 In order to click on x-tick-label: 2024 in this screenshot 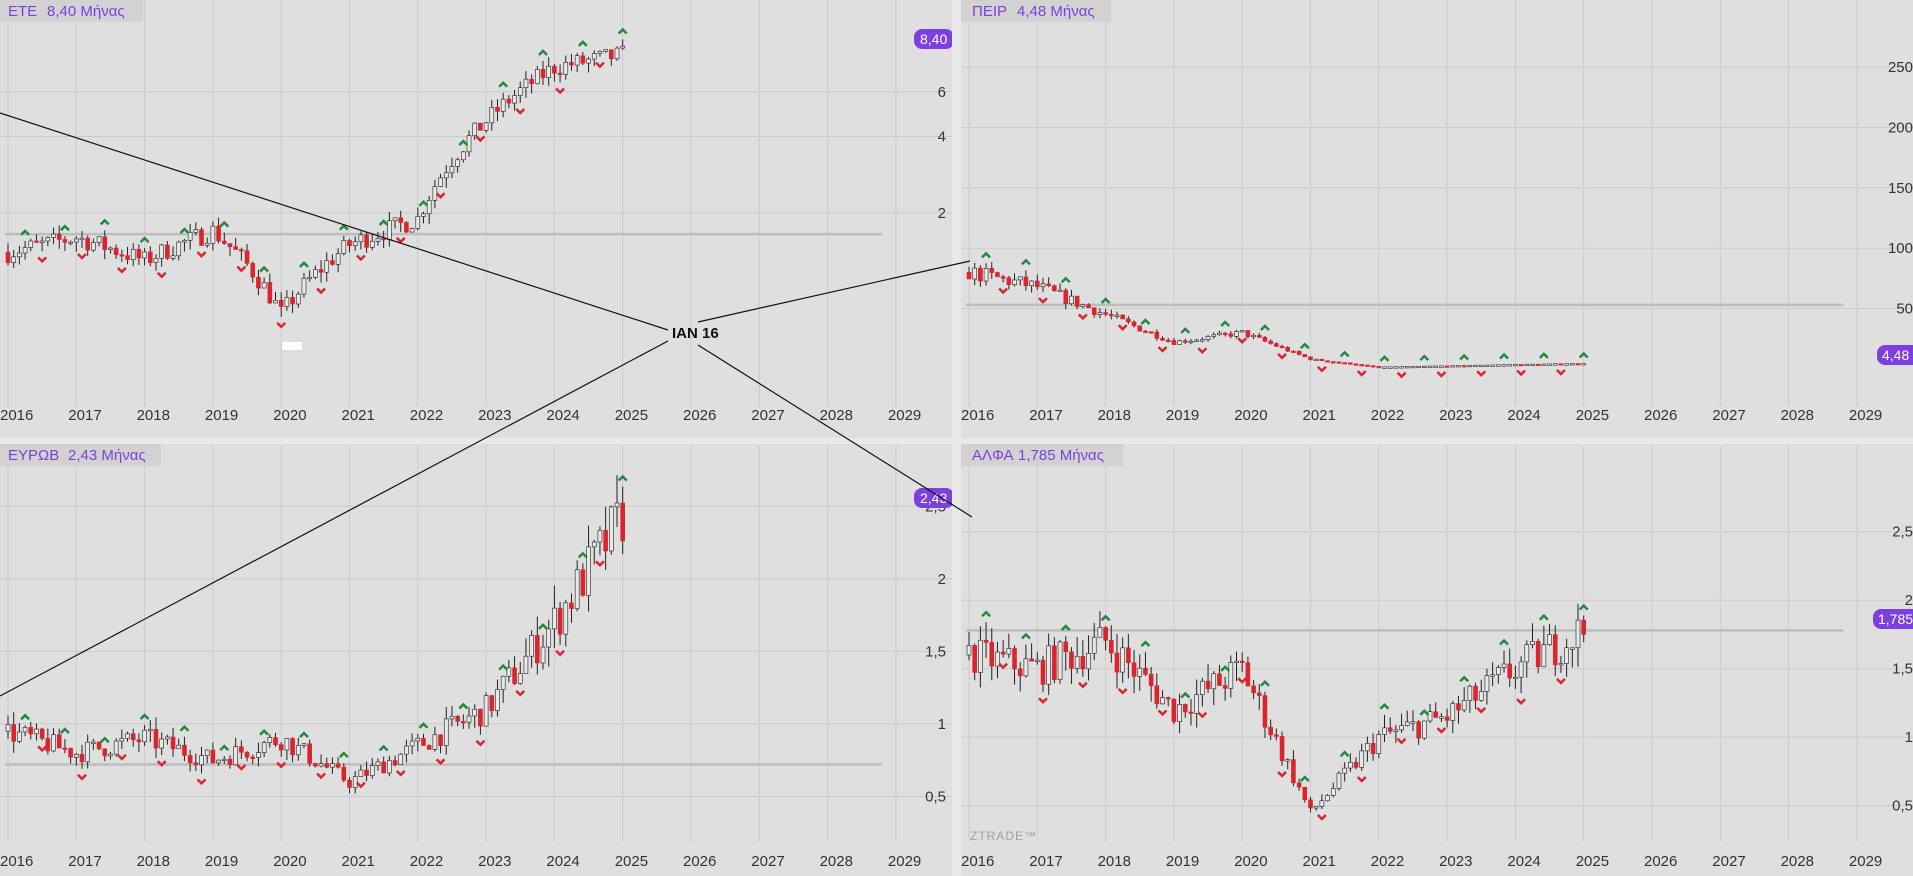, I will do `click(562, 861)`.